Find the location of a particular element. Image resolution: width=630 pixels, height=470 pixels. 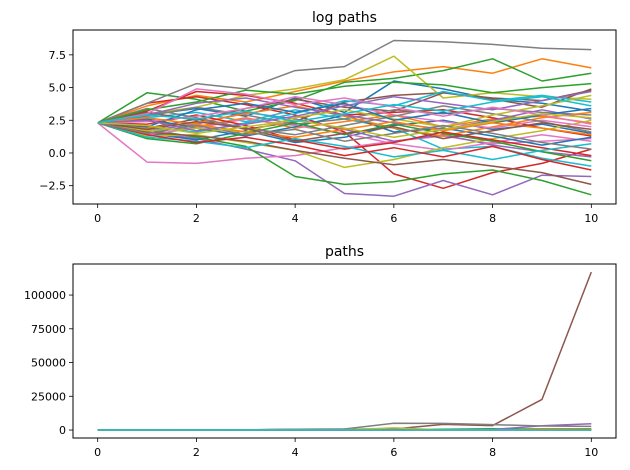

log-paths-x-tick-label: 0 is located at coordinates (97, 218).